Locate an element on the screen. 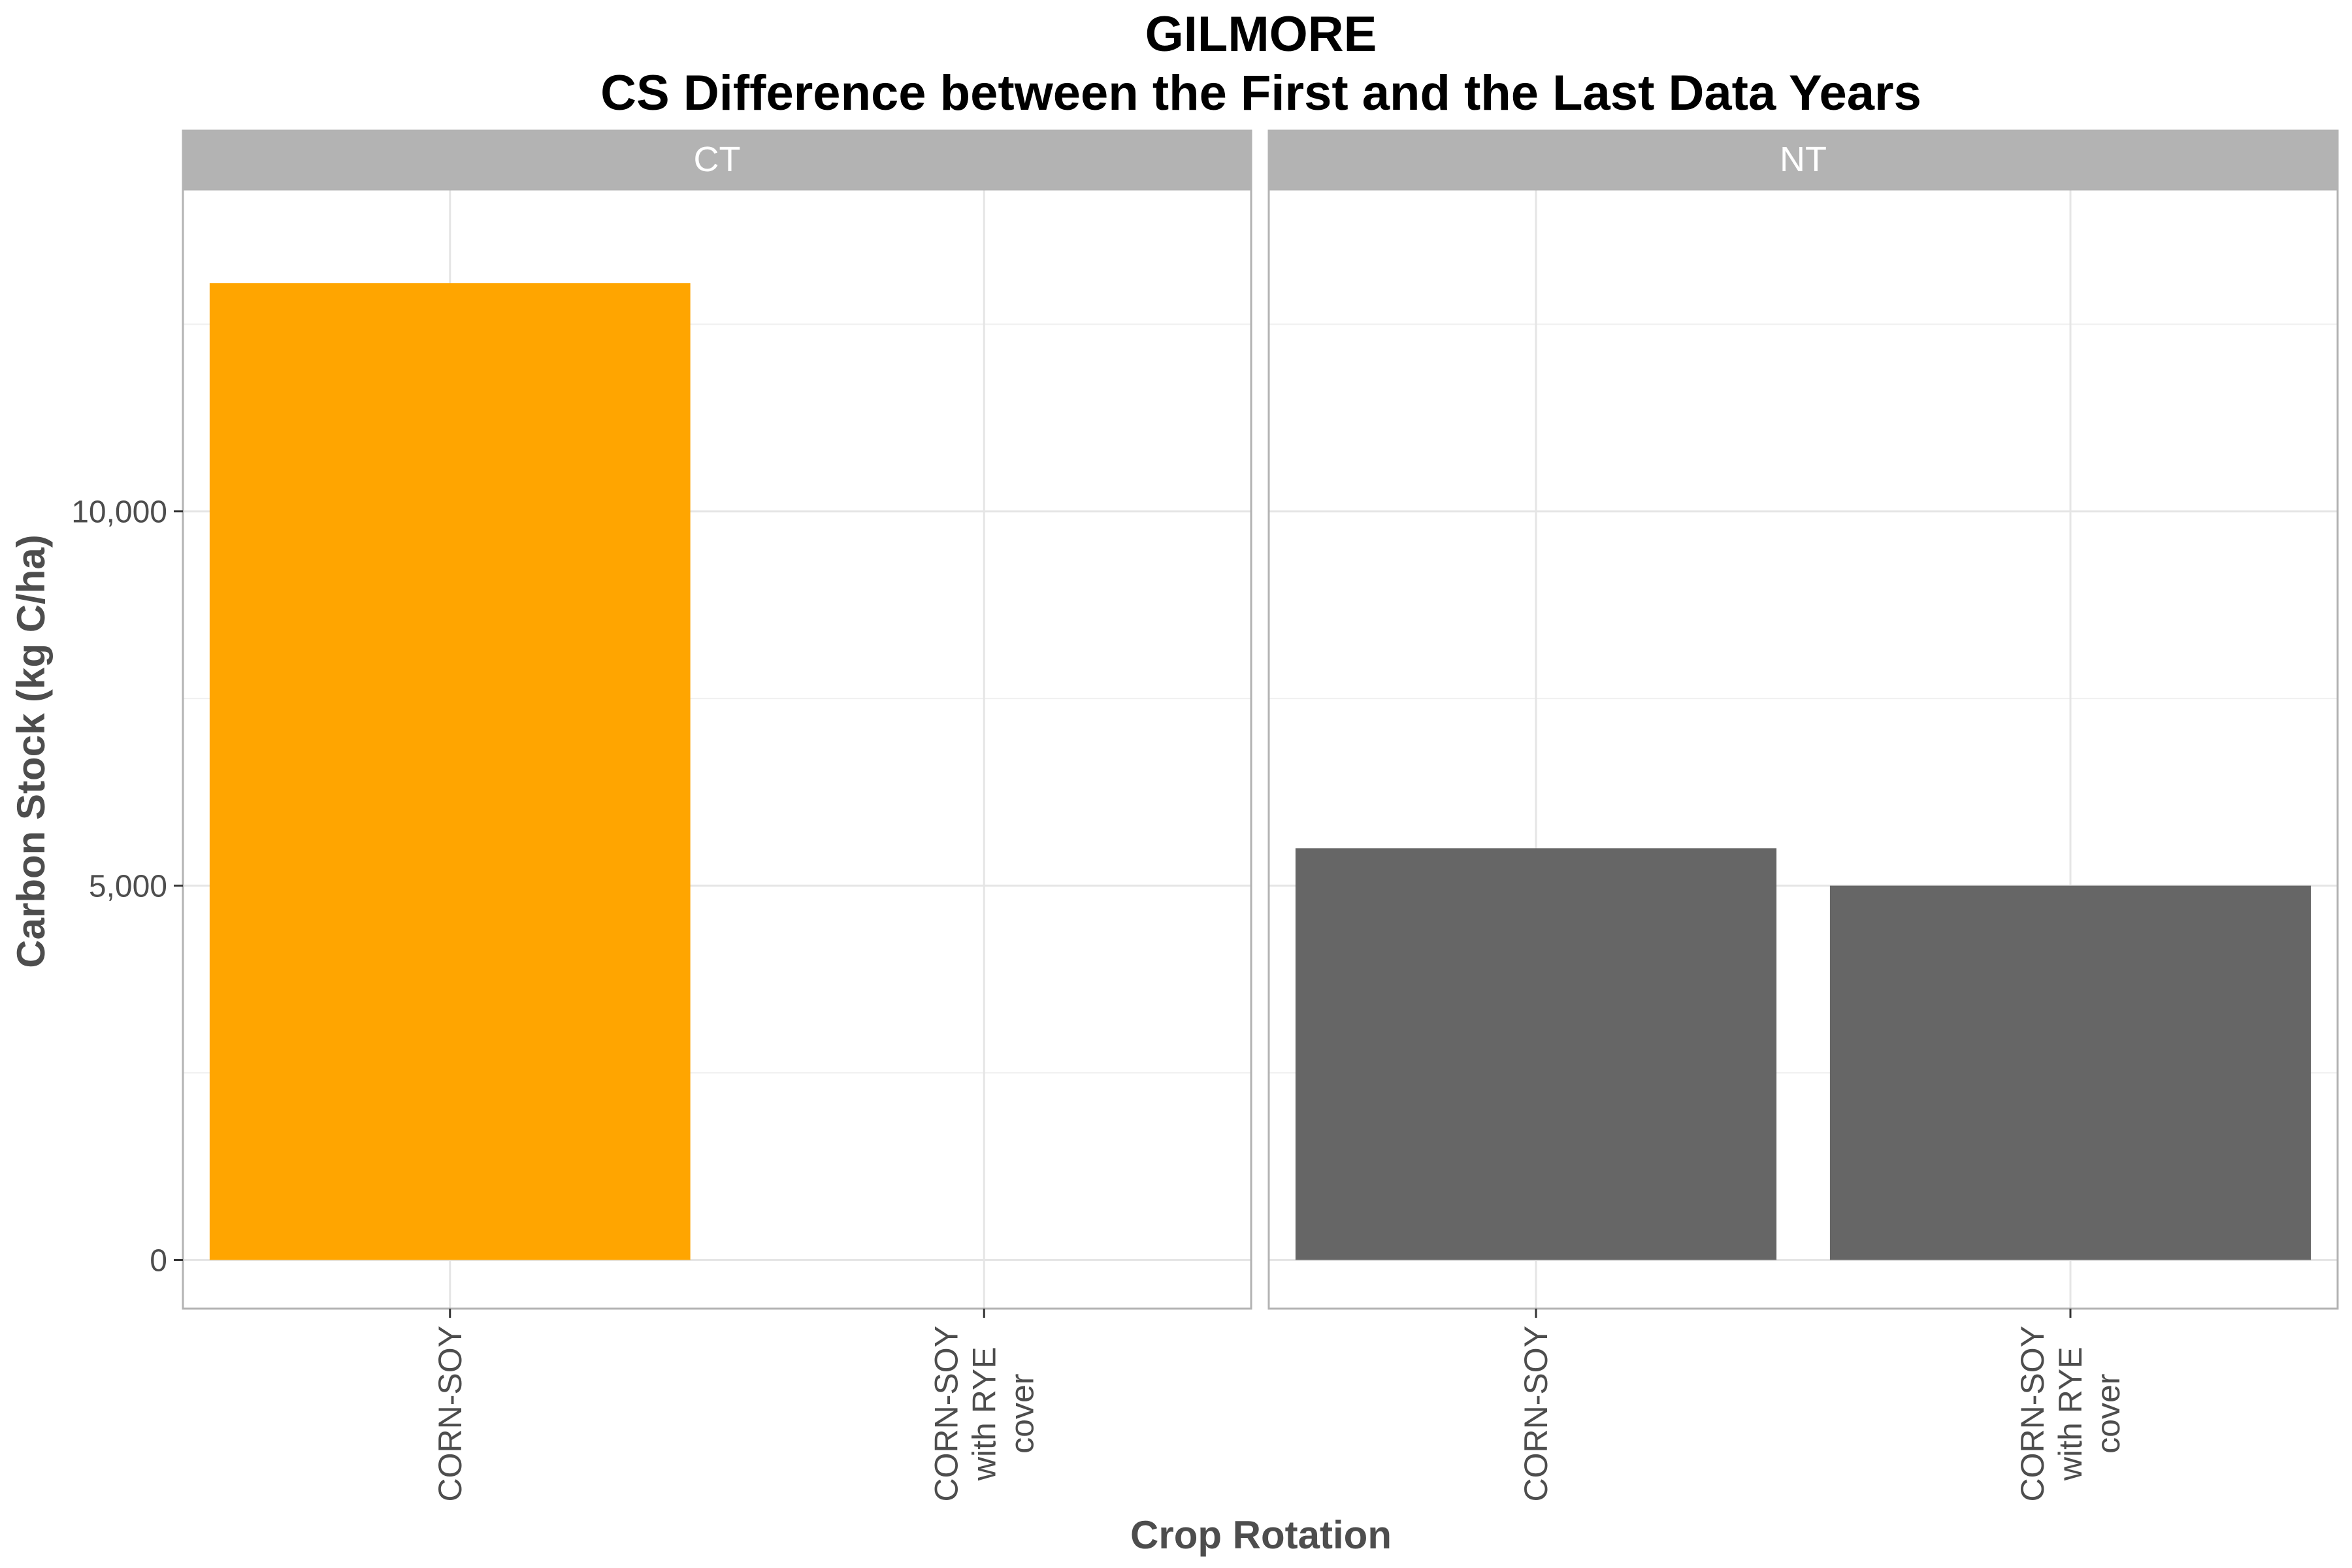 This screenshot has height=1568, width=2352. y-axis: 0 5,000 10,000 is located at coordinates (127, 887).